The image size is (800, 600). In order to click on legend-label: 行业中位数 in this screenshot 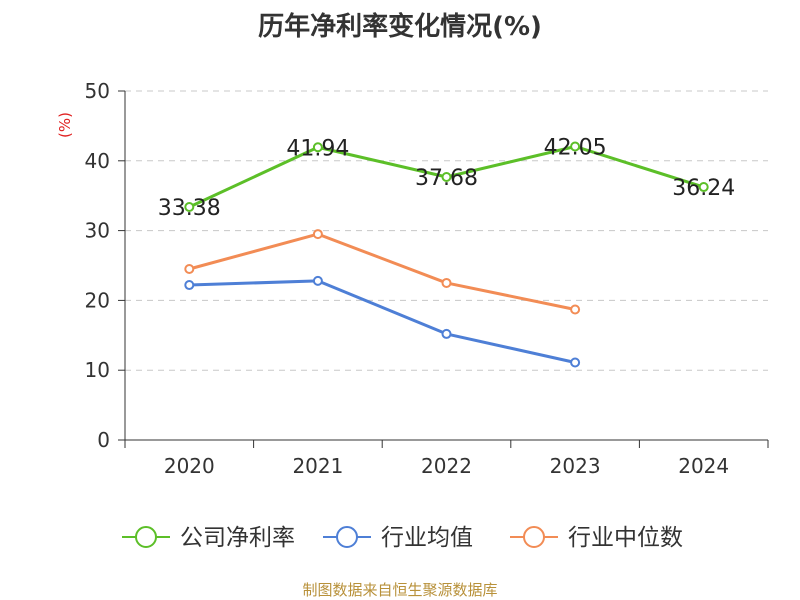, I will do `click(625, 538)`.